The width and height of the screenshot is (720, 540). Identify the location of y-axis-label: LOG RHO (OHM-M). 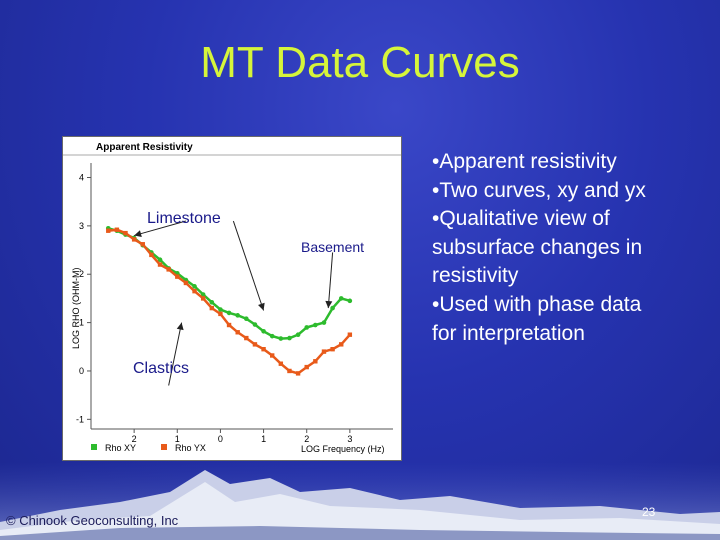
(76, 309).